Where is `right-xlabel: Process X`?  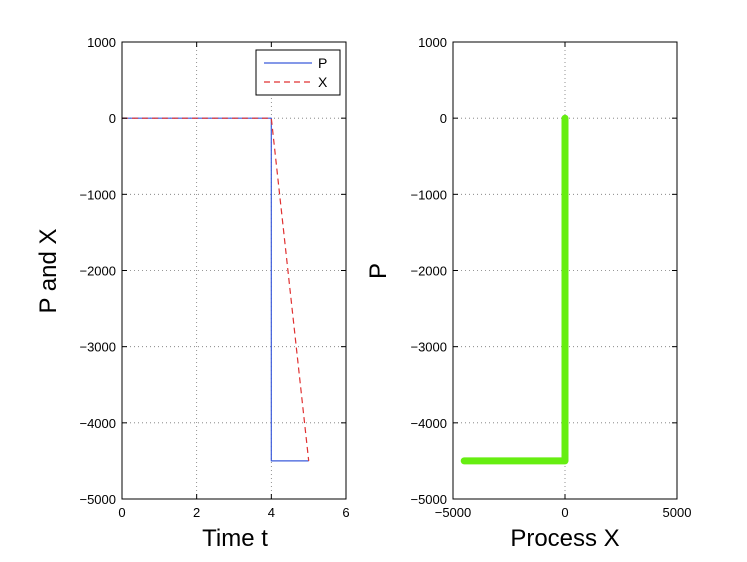
right-xlabel: Process X is located at coordinates (564, 538).